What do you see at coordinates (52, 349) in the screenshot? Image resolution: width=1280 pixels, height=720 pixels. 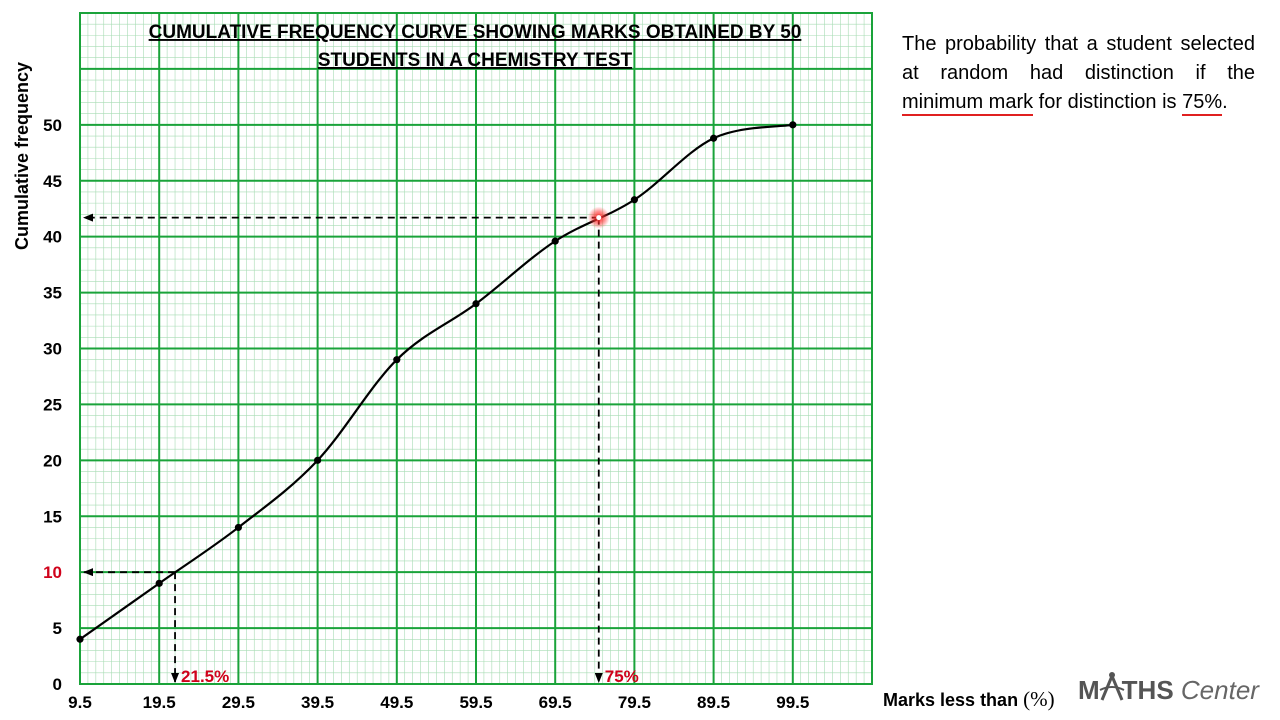 I see `y-tick-label: 30` at bounding box center [52, 349].